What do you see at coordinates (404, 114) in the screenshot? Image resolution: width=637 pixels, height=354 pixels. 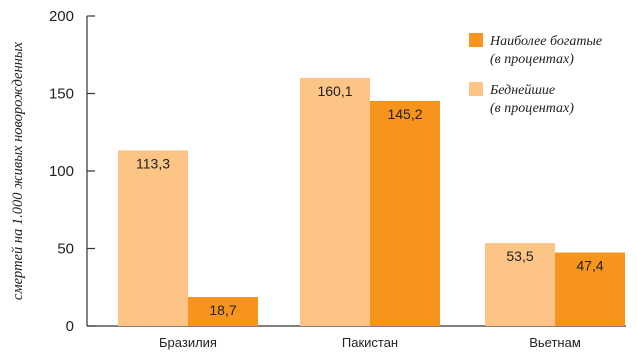 I see `data-label: 145,2` at bounding box center [404, 114].